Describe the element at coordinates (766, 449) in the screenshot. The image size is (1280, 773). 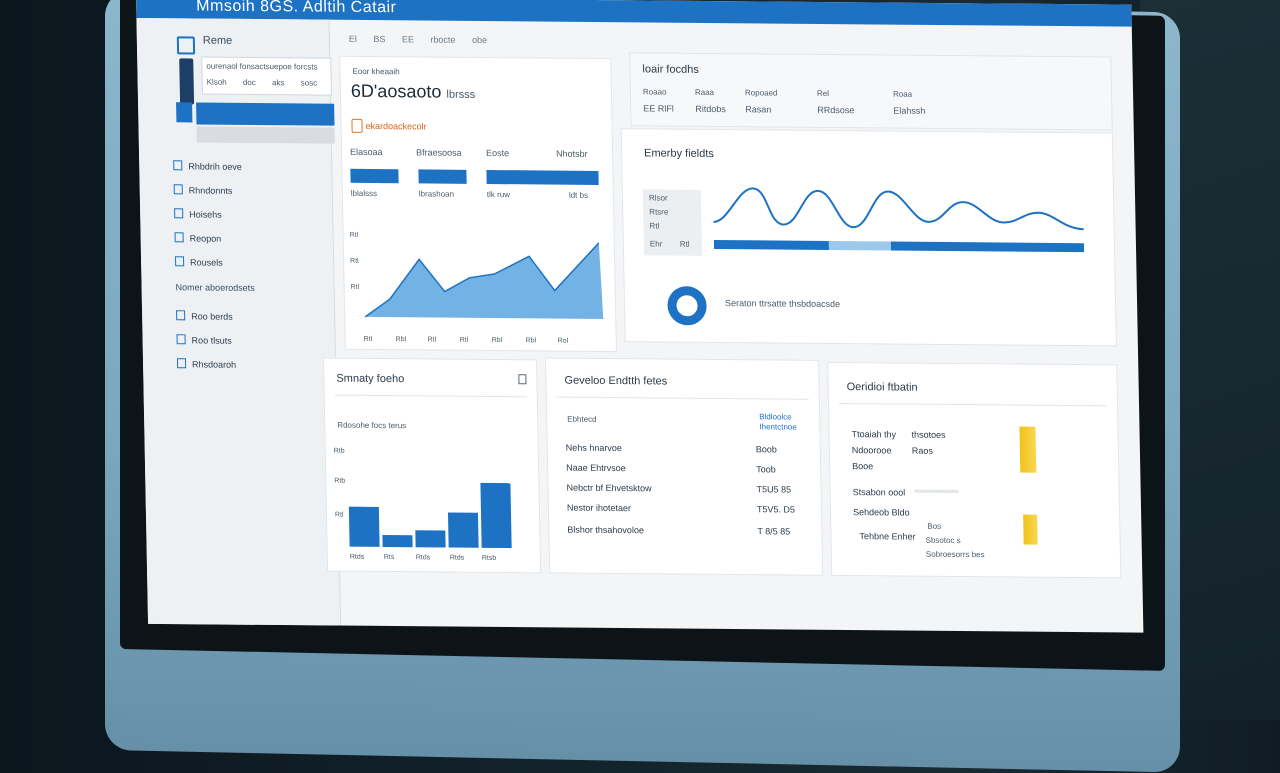
I see `list-row-value: Boob` at that location.